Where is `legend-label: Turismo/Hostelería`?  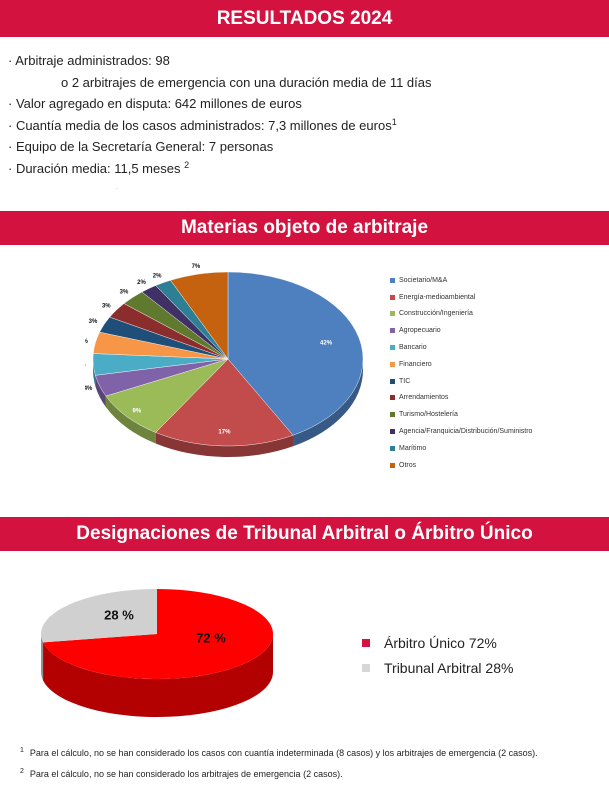 legend-label: Turismo/Hostelería is located at coordinates (428, 415).